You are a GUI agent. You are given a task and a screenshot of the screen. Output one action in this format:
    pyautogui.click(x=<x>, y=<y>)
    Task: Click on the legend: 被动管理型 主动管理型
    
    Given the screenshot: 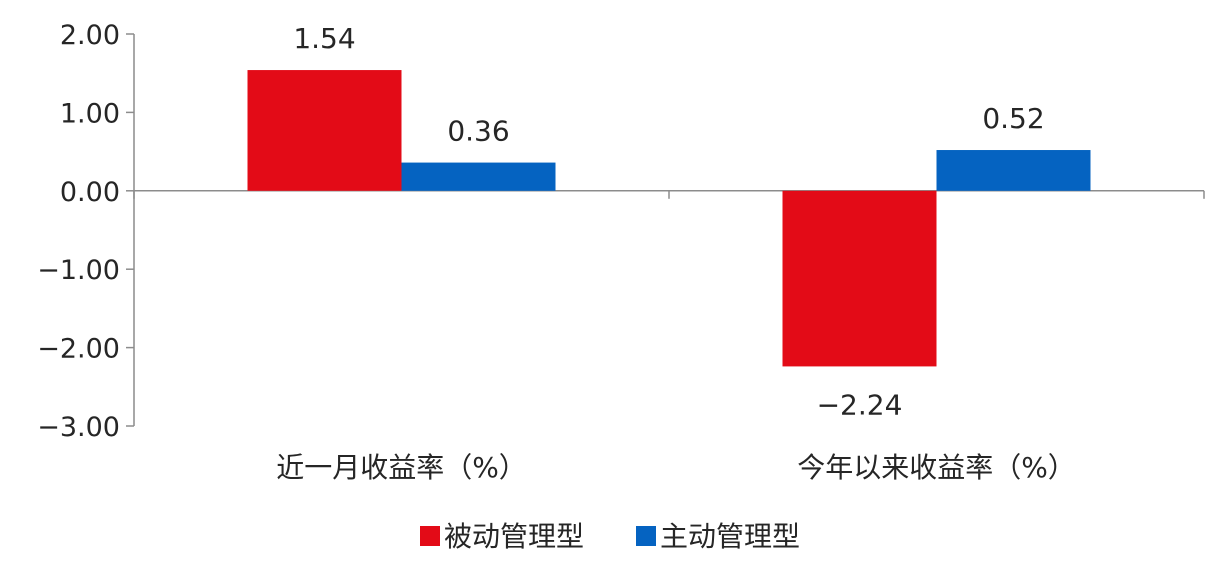 What is the action you would take?
    pyautogui.click(x=610, y=536)
    